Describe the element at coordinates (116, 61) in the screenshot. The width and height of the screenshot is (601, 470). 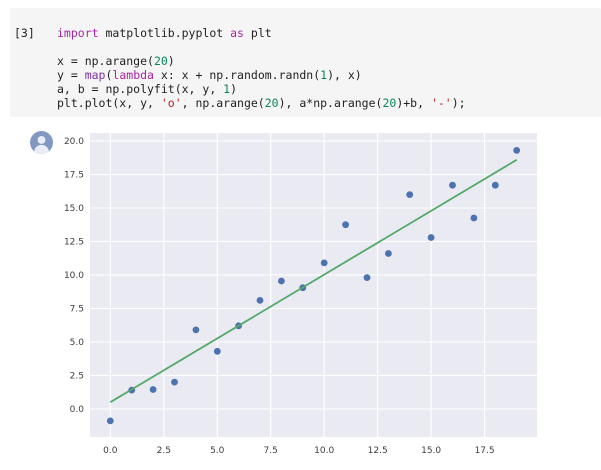
I see `code-line: x = np.arange(20)` at that location.